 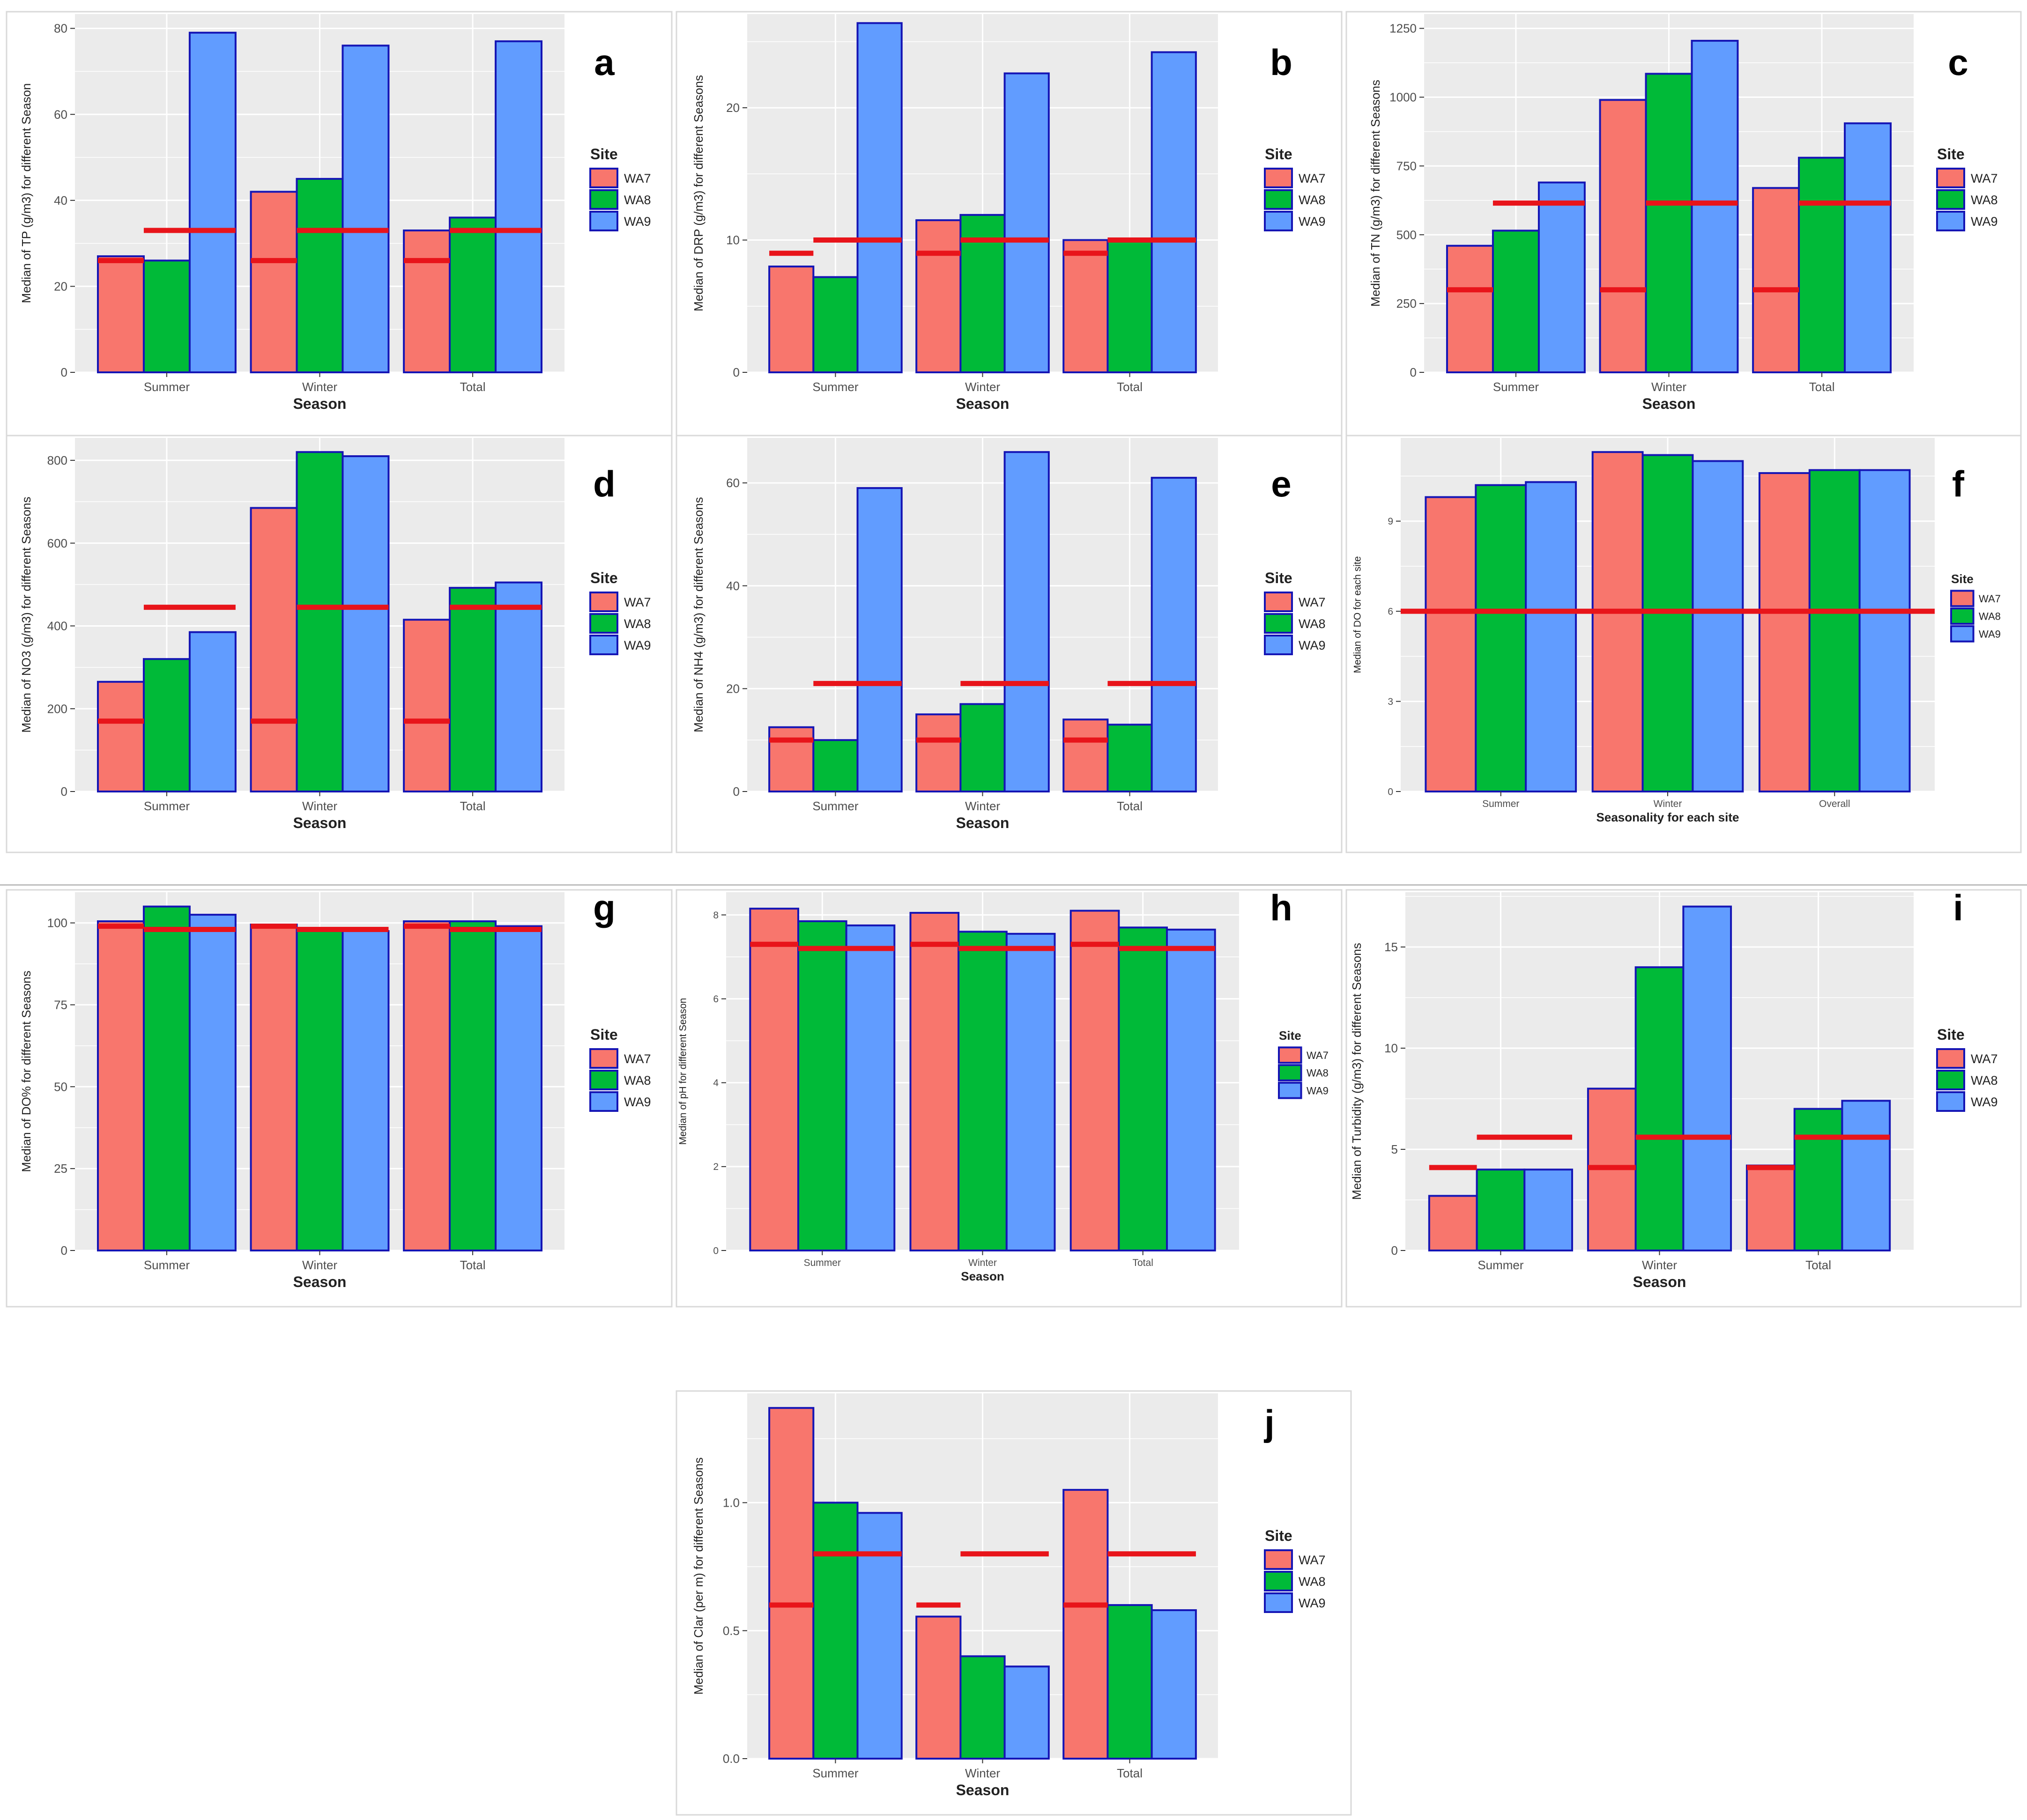 What do you see at coordinates (1281, 907) in the screenshot?
I see `panel-letter: h` at bounding box center [1281, 907].